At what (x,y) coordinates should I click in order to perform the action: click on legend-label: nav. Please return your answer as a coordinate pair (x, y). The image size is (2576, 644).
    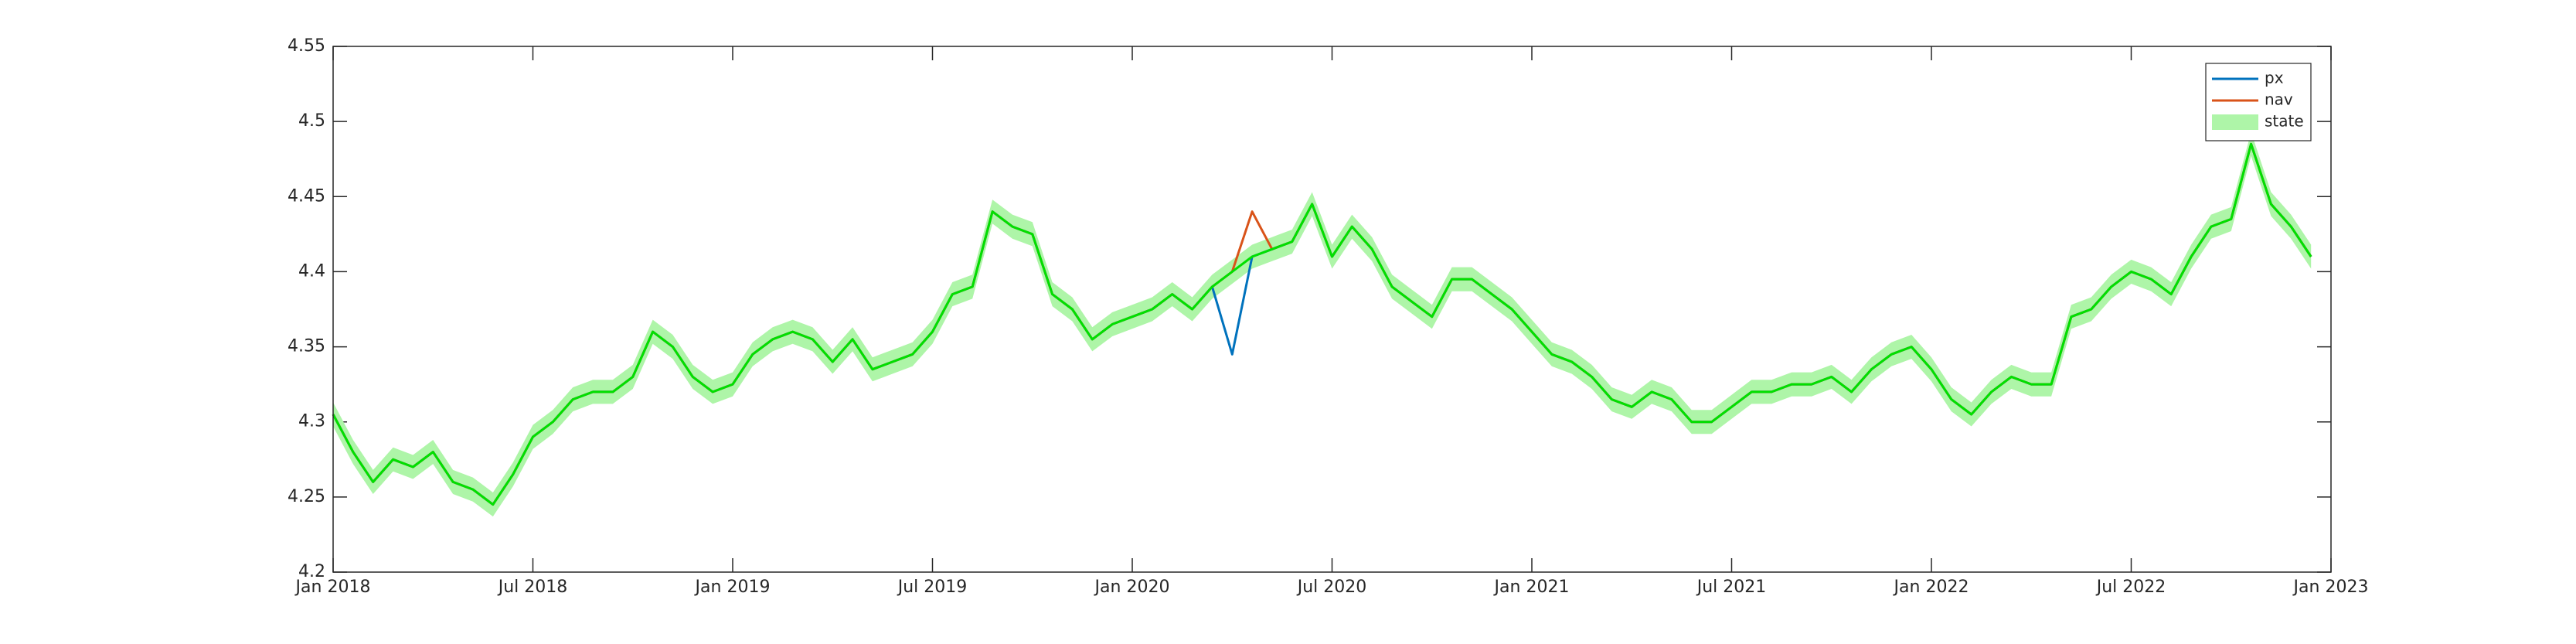
    Looking at the image, I should click on (2279, 100).